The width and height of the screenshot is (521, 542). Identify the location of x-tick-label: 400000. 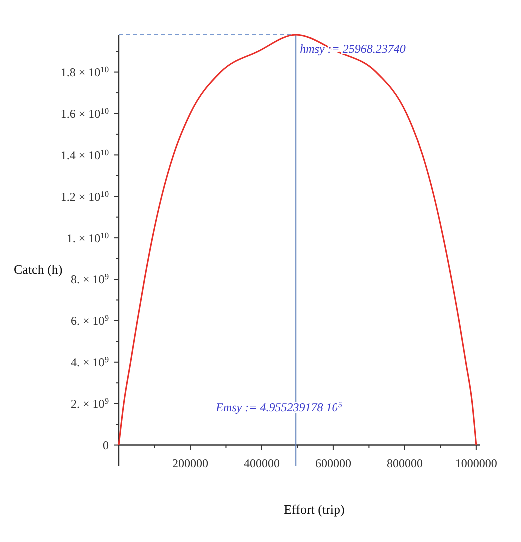
(262, 463).